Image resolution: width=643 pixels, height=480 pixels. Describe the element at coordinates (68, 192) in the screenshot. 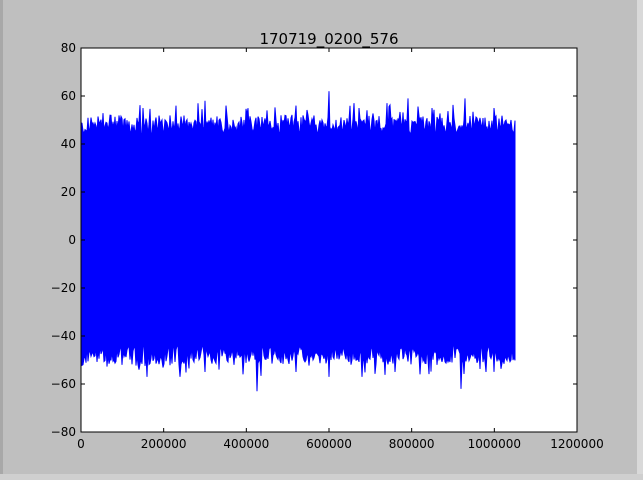

I see `y-tick-label: 20` at that location.